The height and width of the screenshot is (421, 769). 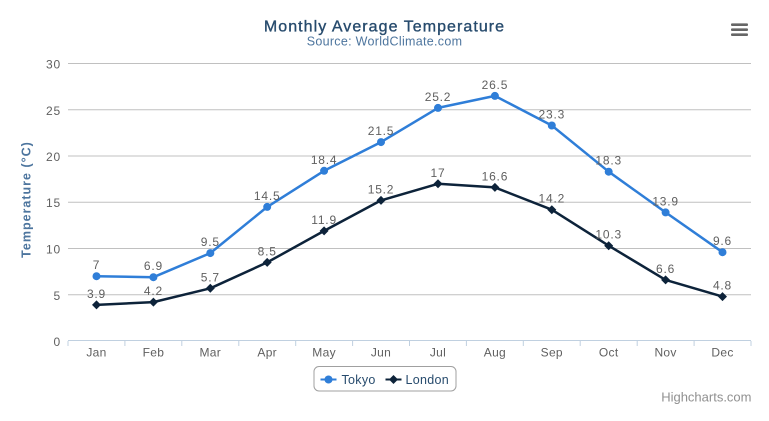 I want to click on svg-text: 6.9, so click(x=153, y=266).